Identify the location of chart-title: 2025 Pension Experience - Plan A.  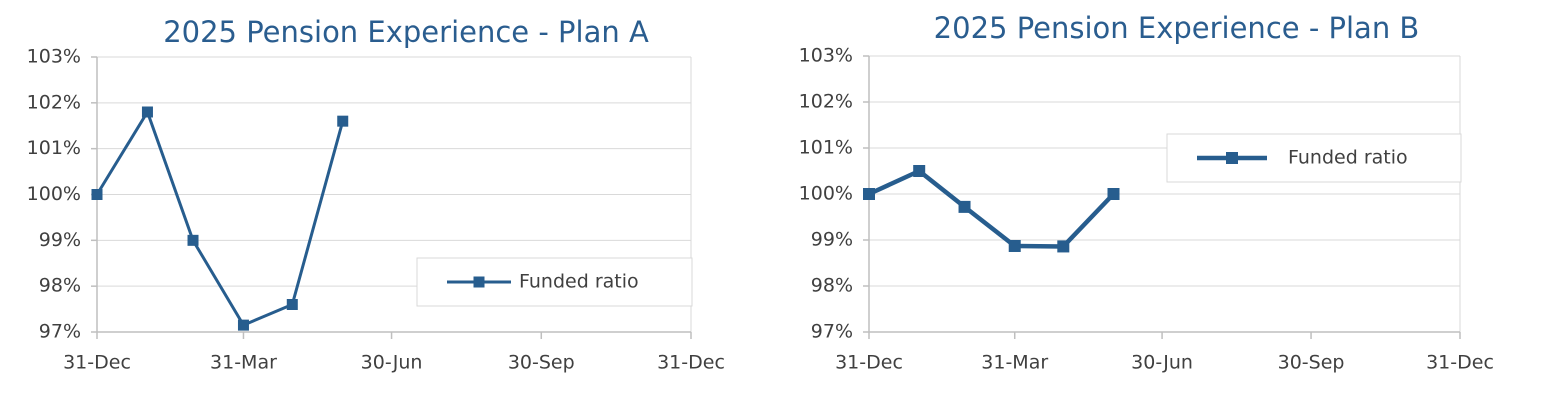
(406, 32).